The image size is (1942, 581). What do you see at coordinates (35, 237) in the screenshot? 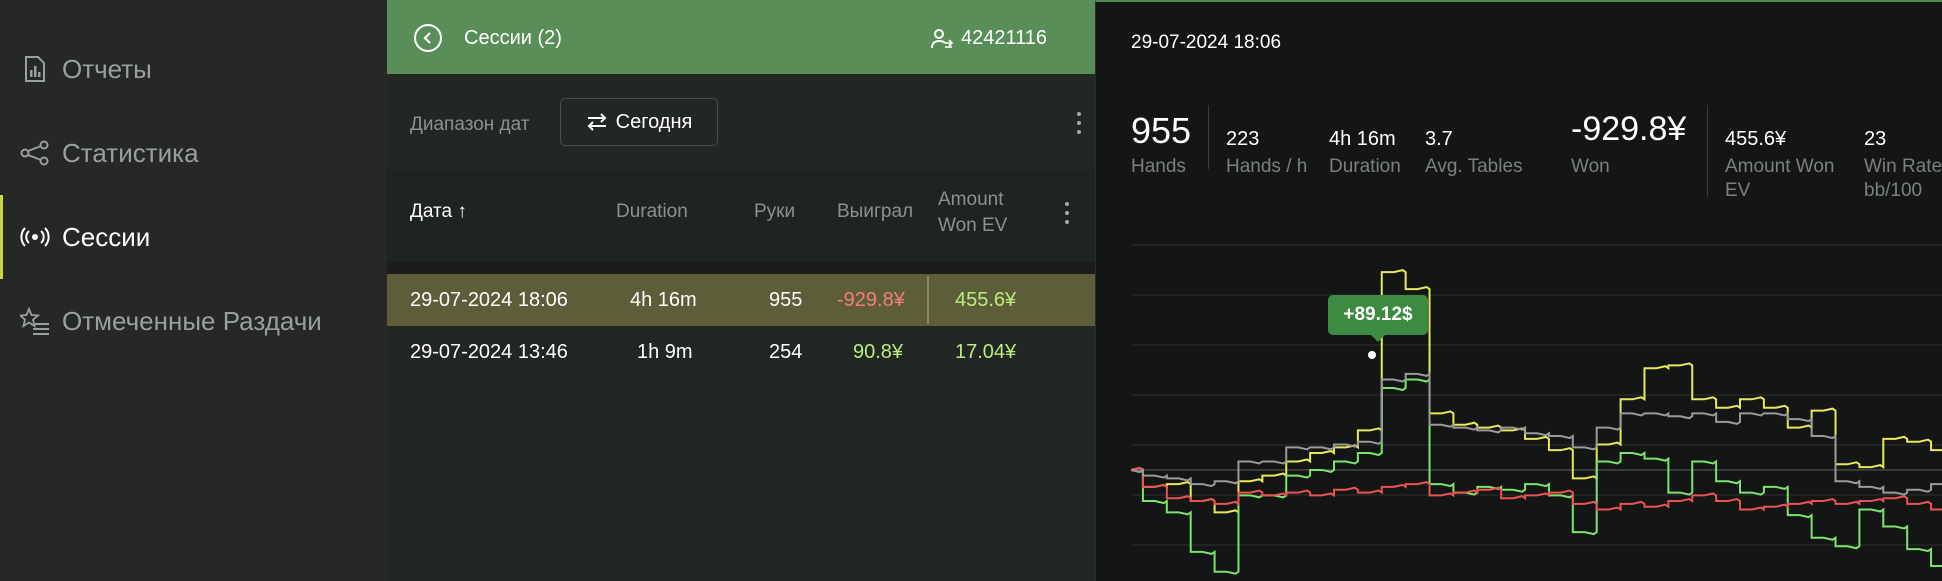
I see `broadcast-icon` at bounding box center [35, 237].